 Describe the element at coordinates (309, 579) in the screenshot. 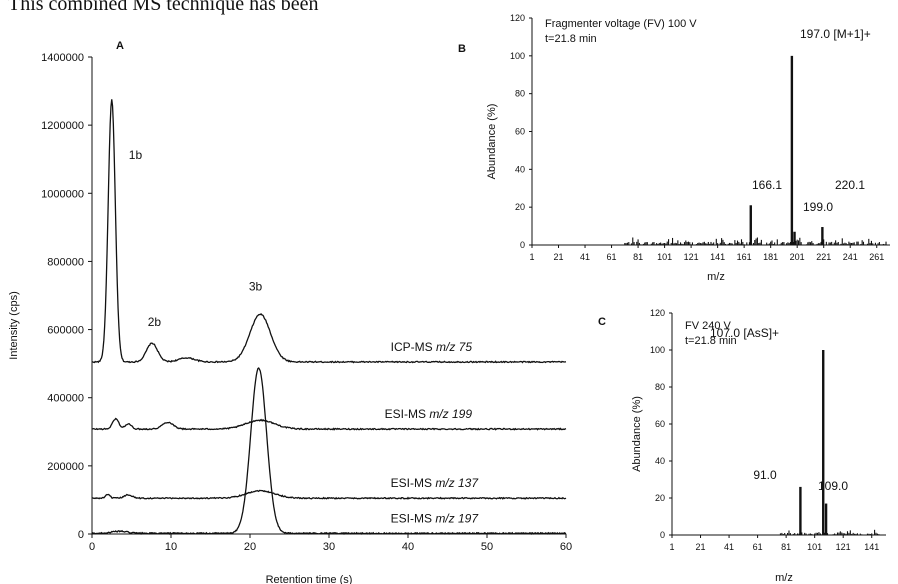

I see `x-axis-label: Retention time (s)` at that location.